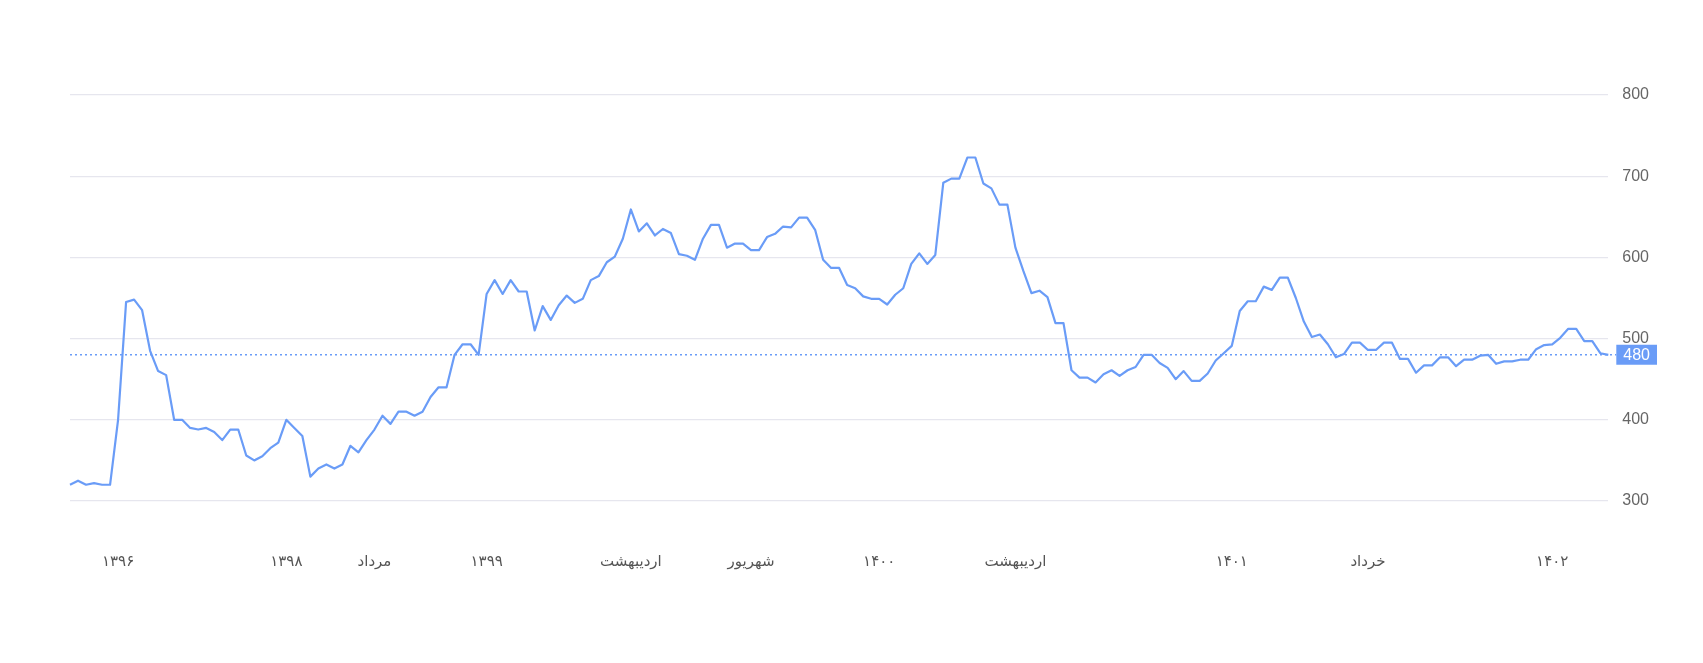 This screenshot has width=1703, height=663. I want to click on y-tick-label: 300, so click(1636, 500).